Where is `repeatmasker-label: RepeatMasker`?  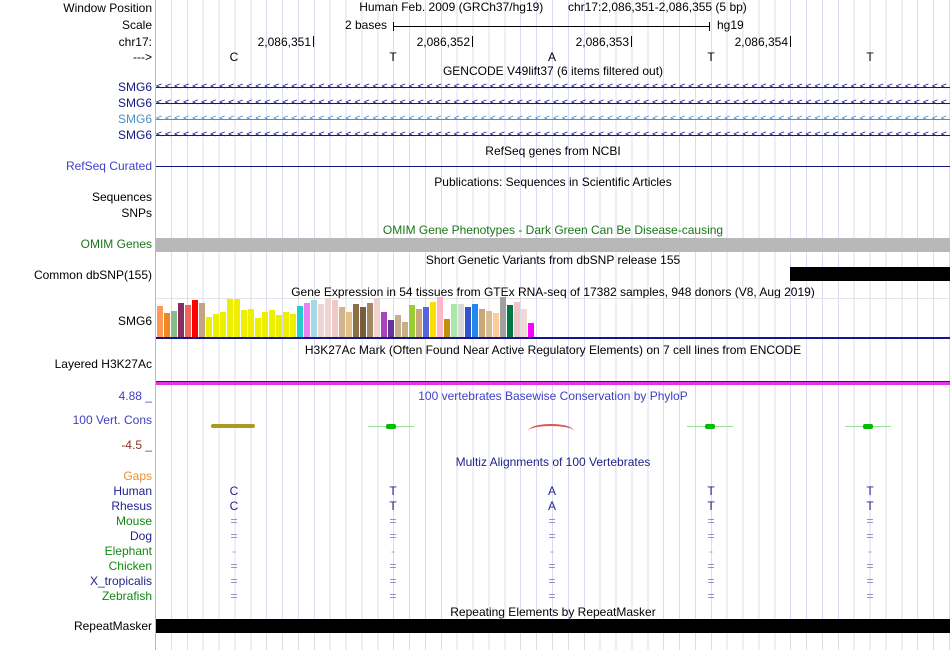 repeatmasker-label: RepeatMasker is located at coordinates (112, 626).